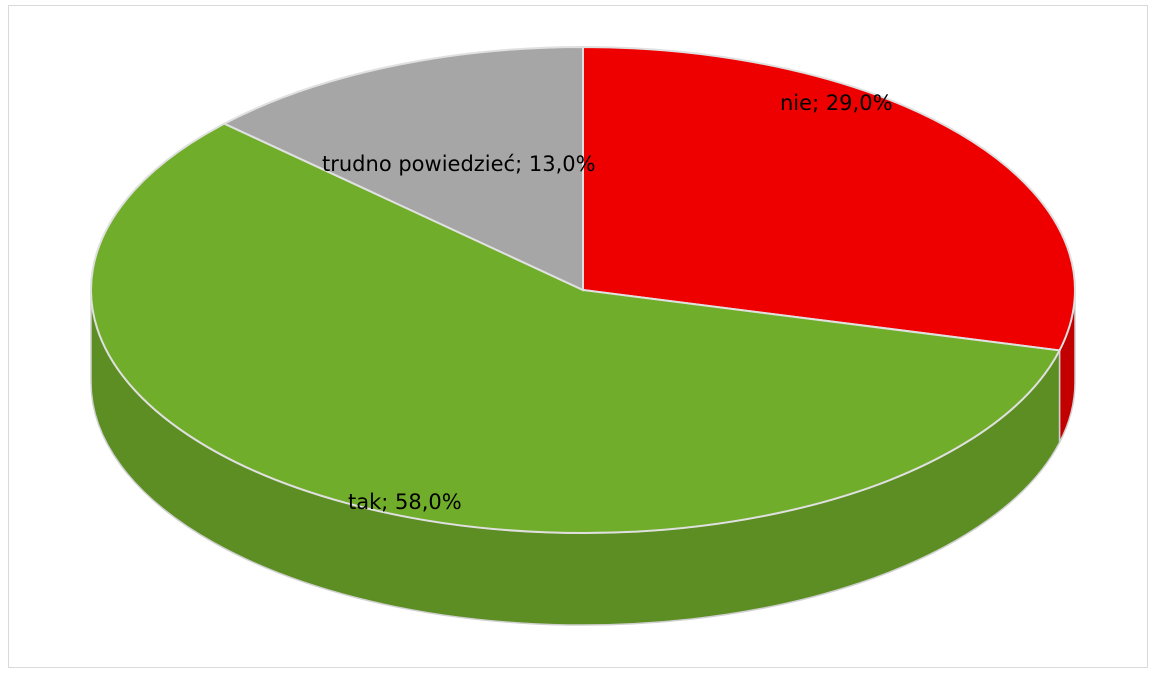  I want to click on data-label: nie; 29,0%, so click(836, 103).